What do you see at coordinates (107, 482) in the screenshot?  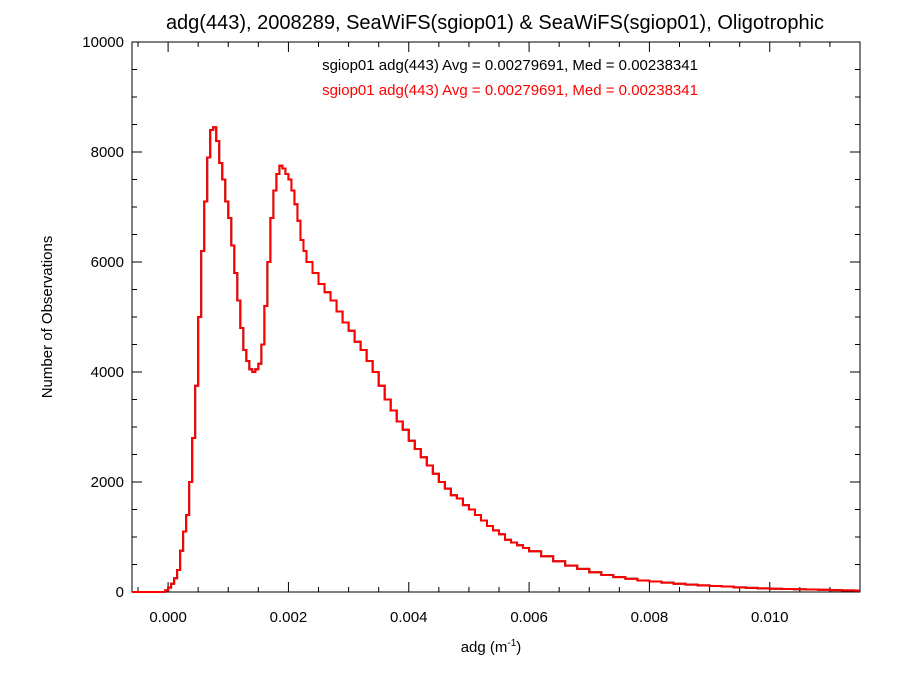 I see `y-tick-label: 2000` at bounding box center [107, 482].